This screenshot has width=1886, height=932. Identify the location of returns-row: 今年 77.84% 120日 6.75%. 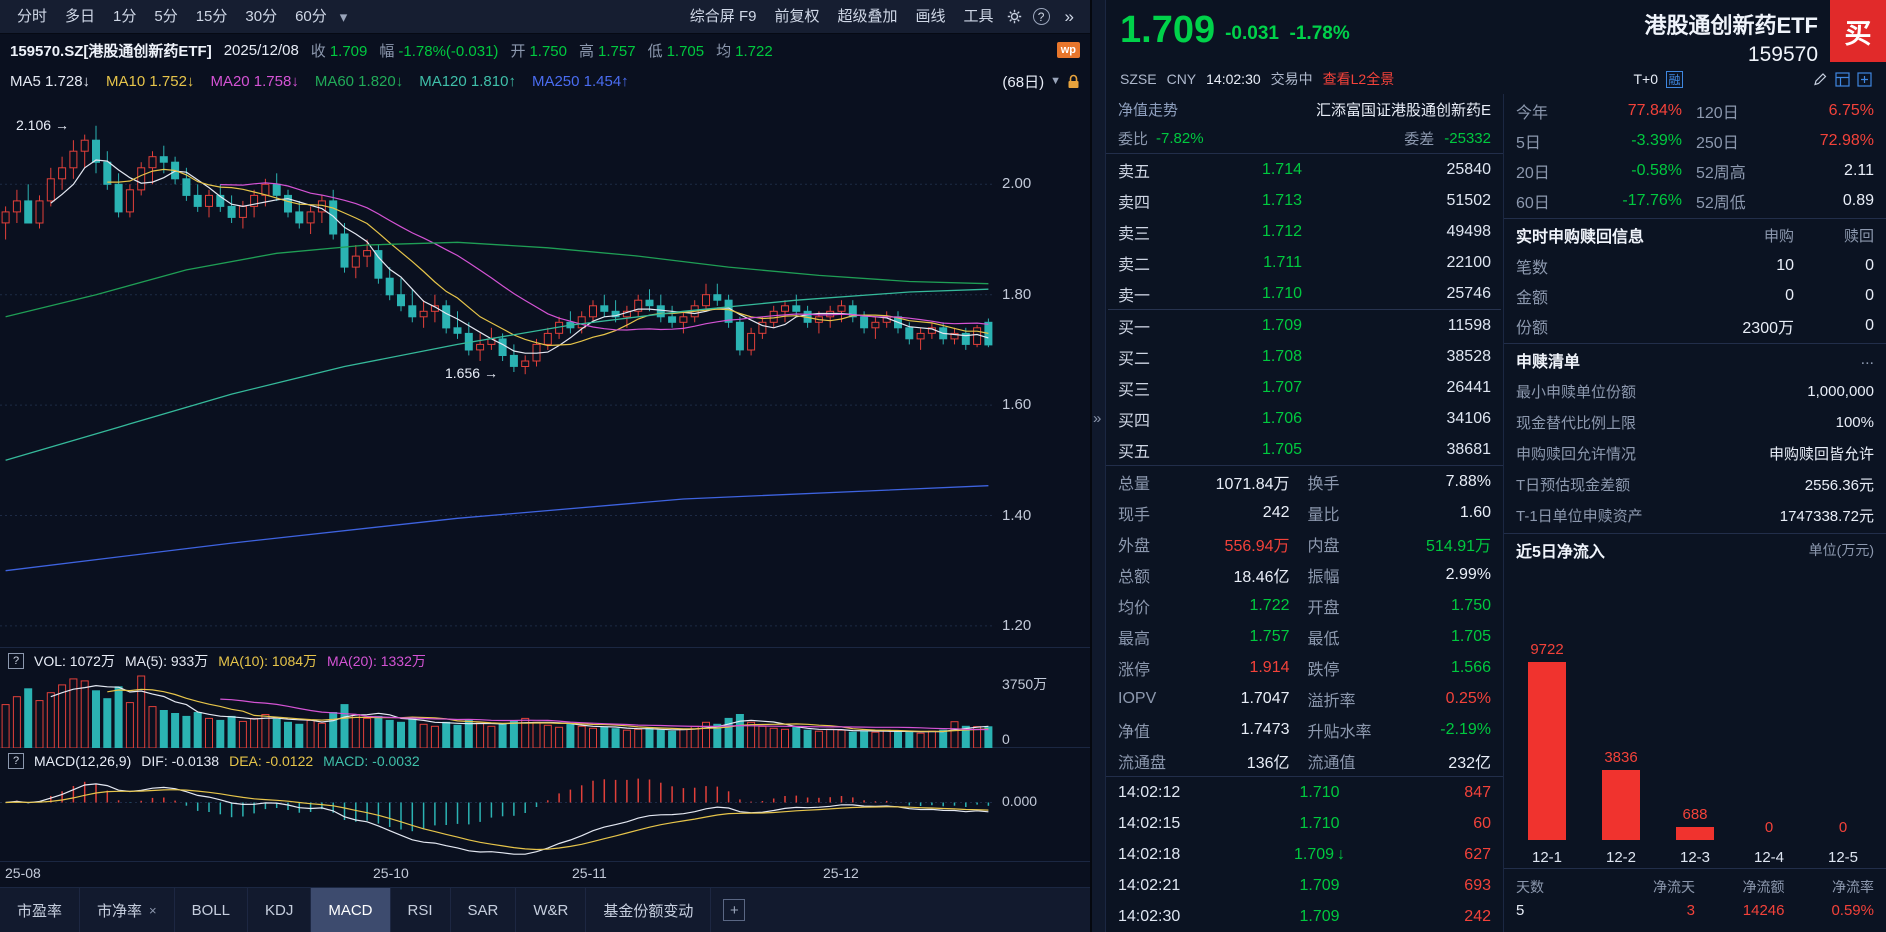
(1695, 112).